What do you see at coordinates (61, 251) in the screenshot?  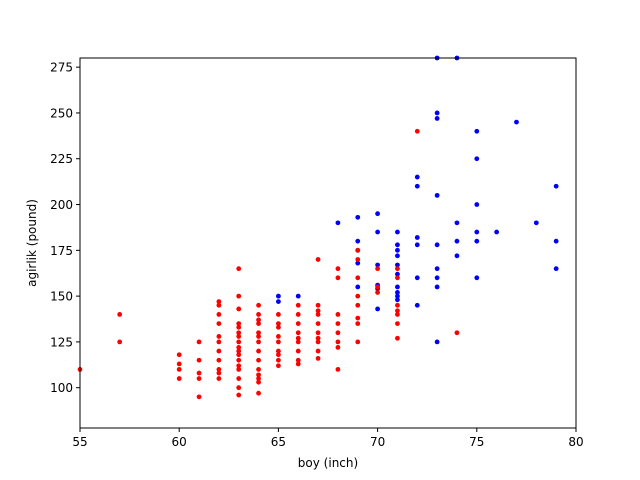 I see `y-tick-label: 175` at bounding box center [61, 251].